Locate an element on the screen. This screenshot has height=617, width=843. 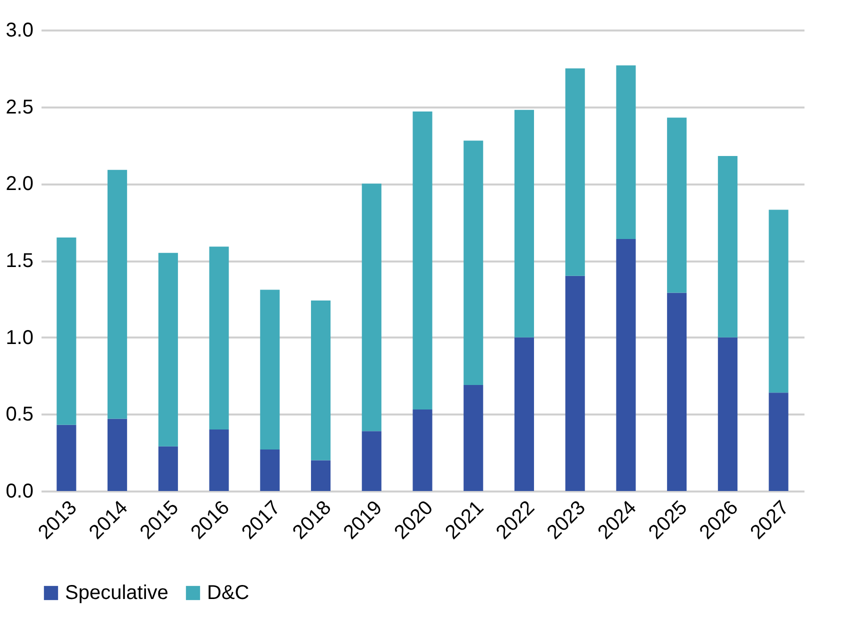
y-tick-label: 3.0 is located at coordinates (20, 31).